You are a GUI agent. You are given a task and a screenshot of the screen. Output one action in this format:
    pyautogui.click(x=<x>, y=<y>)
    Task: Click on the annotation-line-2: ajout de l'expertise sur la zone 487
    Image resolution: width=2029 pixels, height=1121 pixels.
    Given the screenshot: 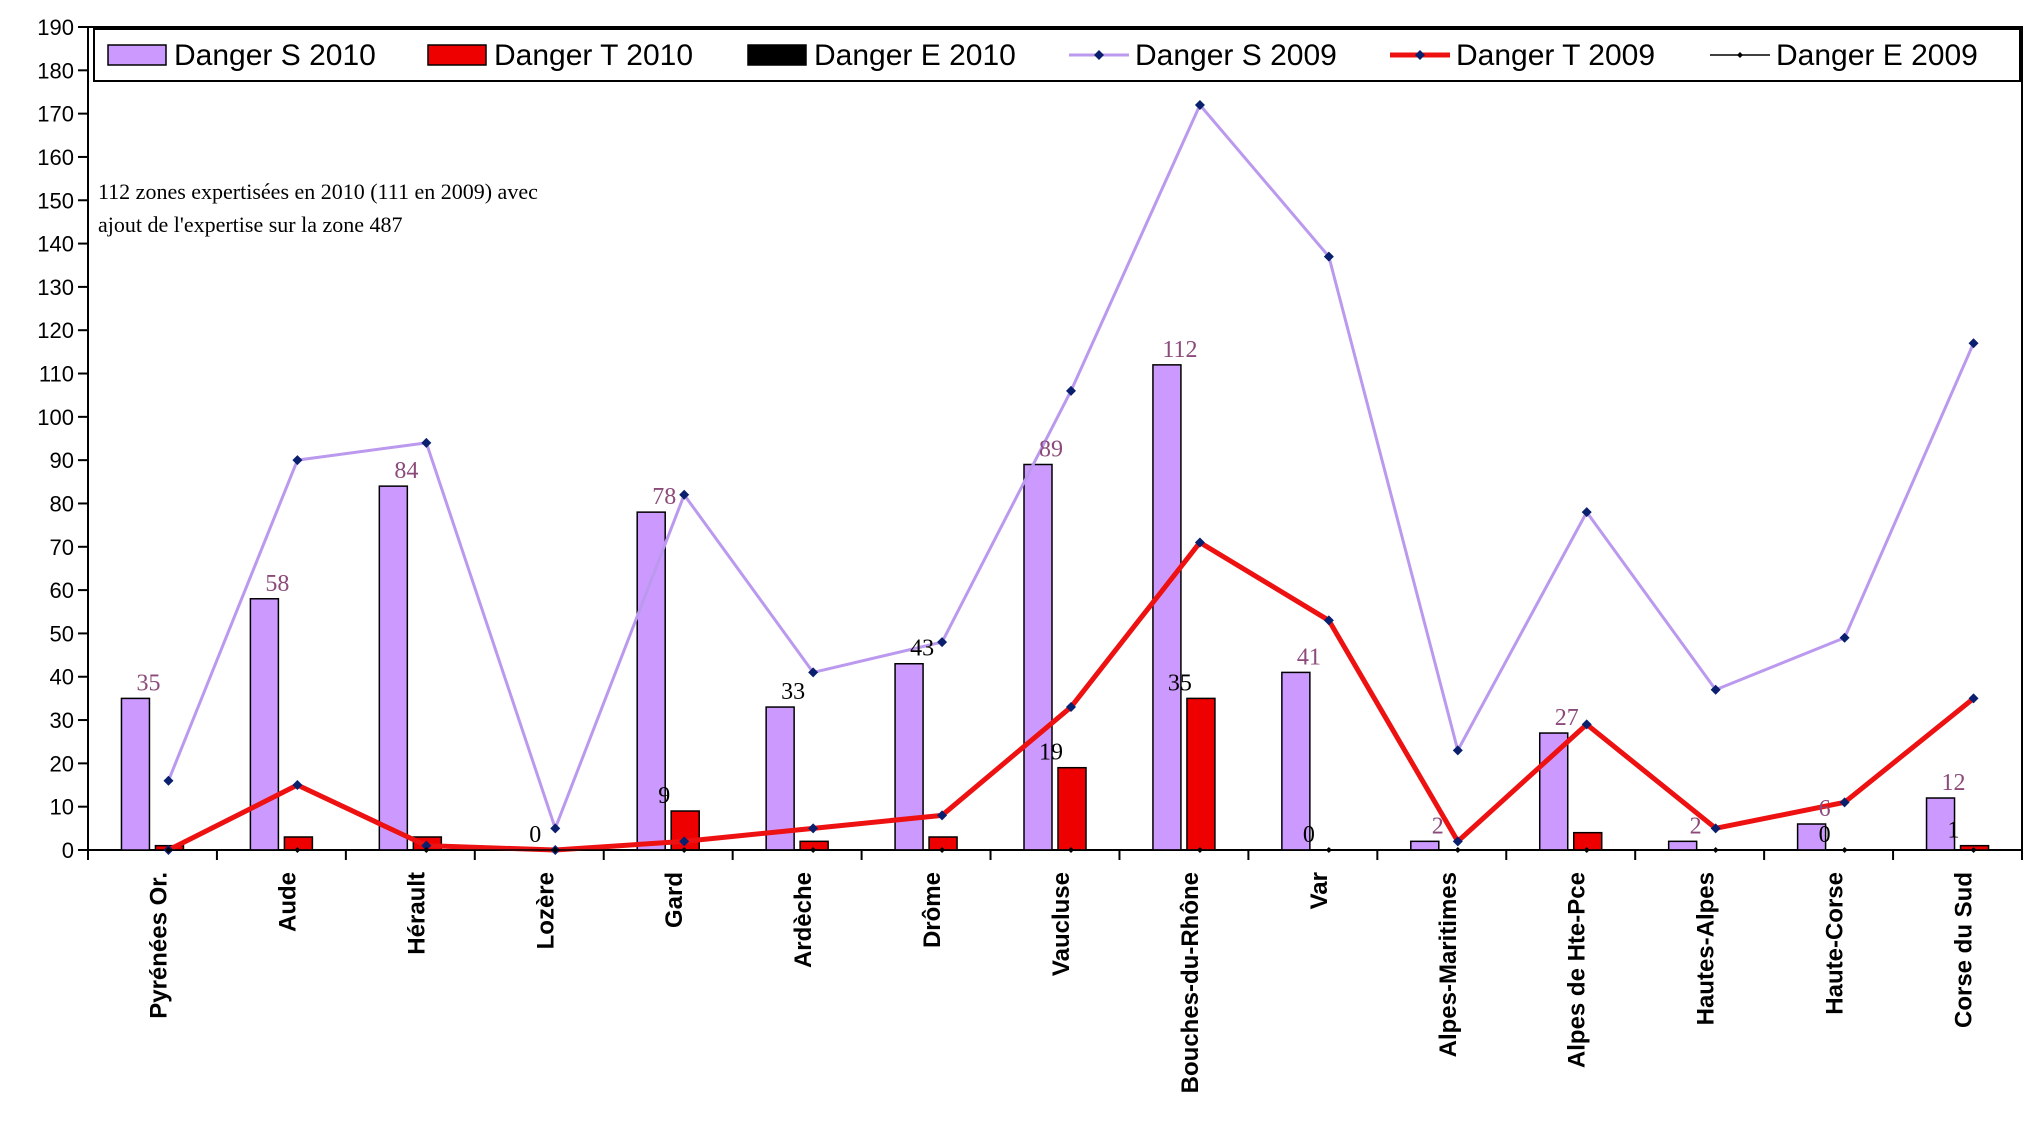 What is the action you would take?
    pyautogui.click(x=250, y=224)
    